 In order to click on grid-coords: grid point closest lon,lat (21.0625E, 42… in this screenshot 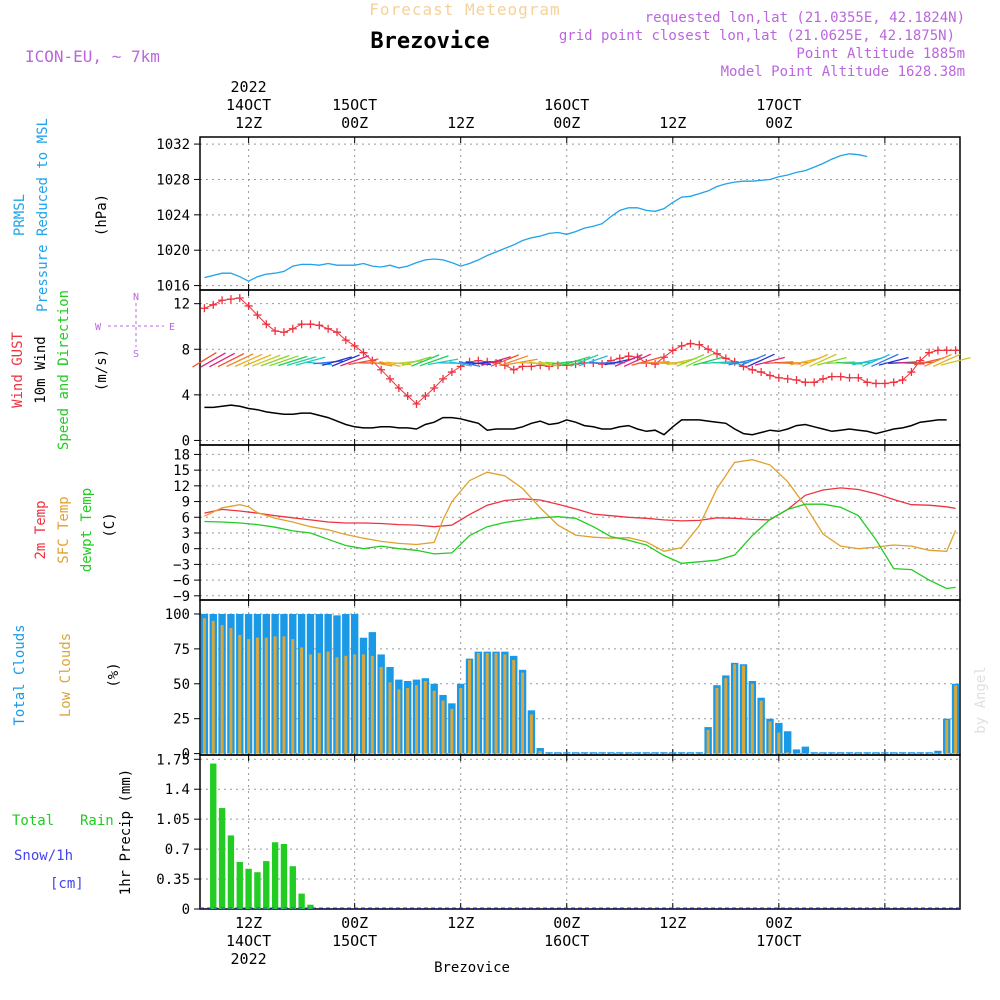, I will do `click(757, 36)`.